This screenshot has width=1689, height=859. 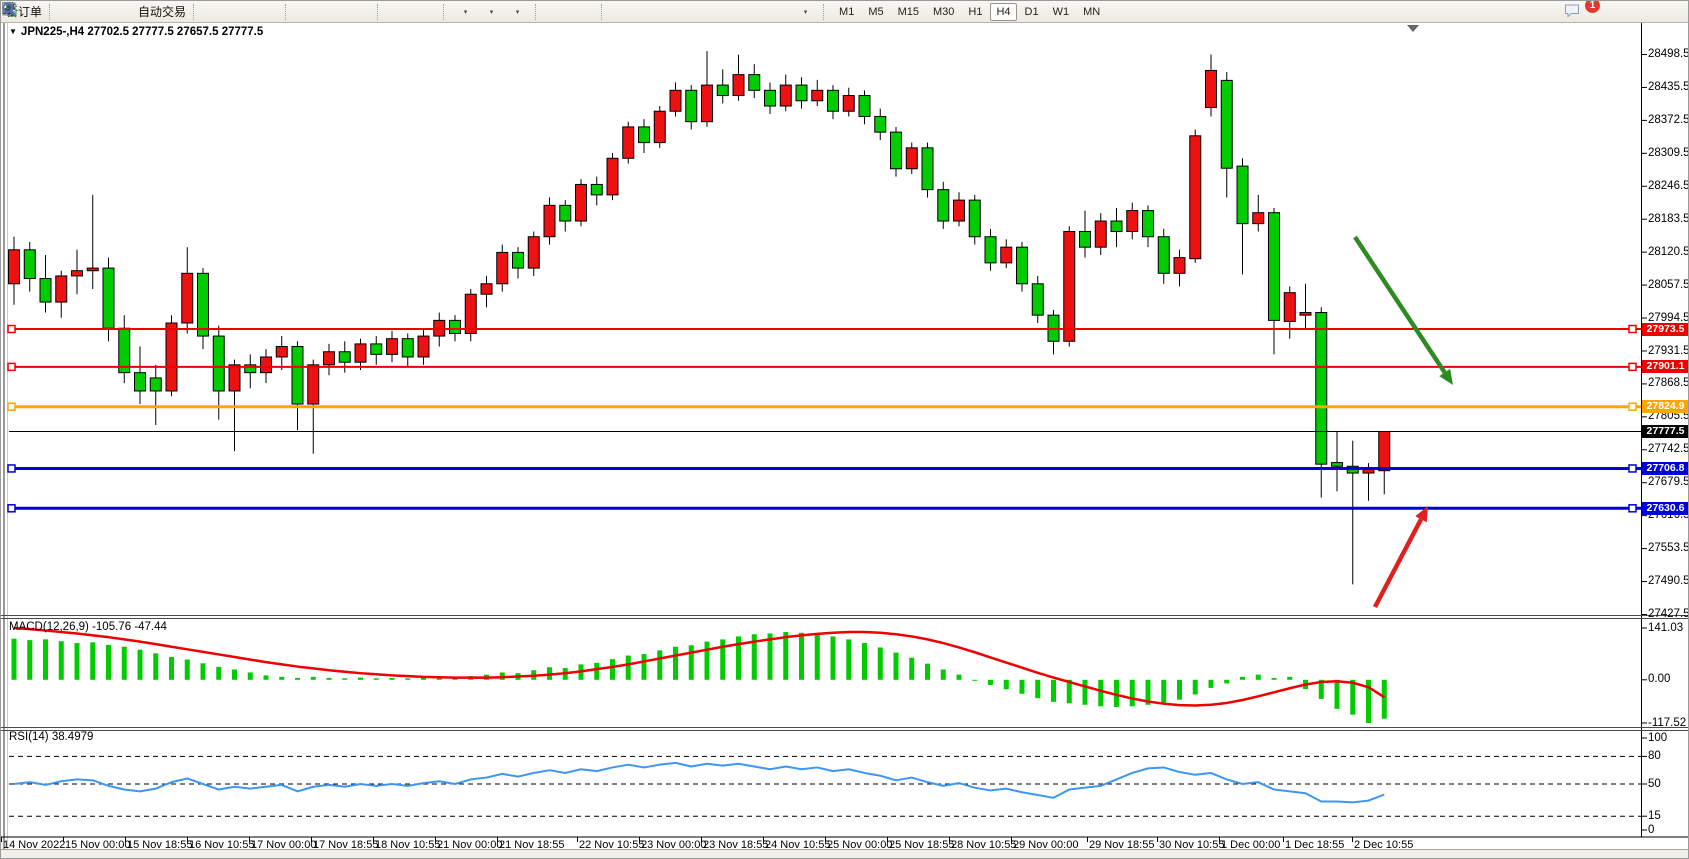 I want to click on time-axis-label: 1 Dec 18:55, so click(x=1315, y=845).